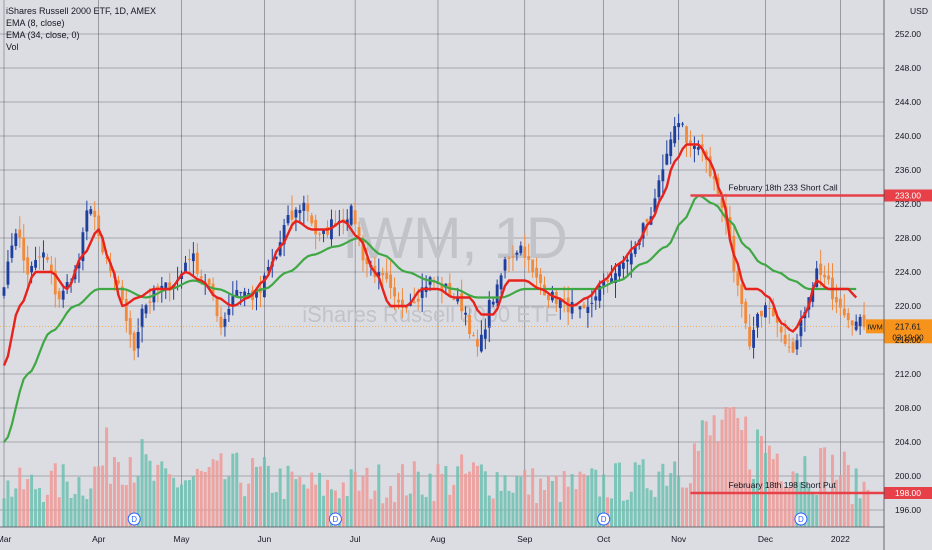 The image size is (932, 550). Describe the element at coordinates (43, 35) in the screenshot. I see `ema-slow-legend: EMA (34, close, 0)` at that location.